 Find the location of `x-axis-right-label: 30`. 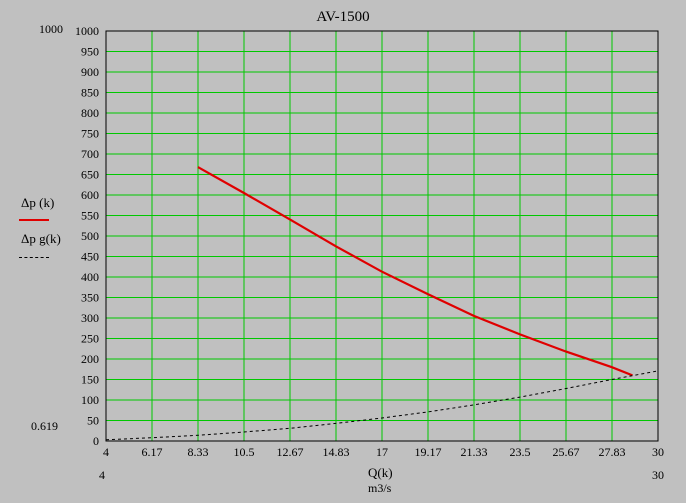

x-axis-right-label: 30 is located at coordinates (658, 475).